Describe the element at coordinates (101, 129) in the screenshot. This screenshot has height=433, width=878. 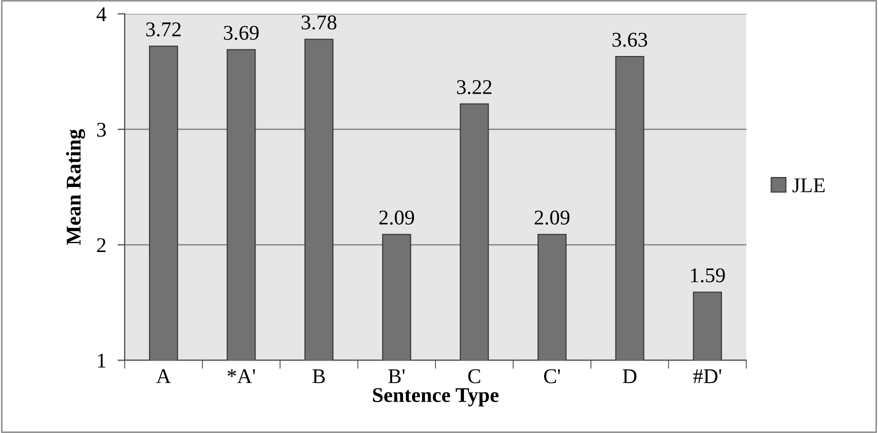
I see `y-tick-label: 3` at that location.